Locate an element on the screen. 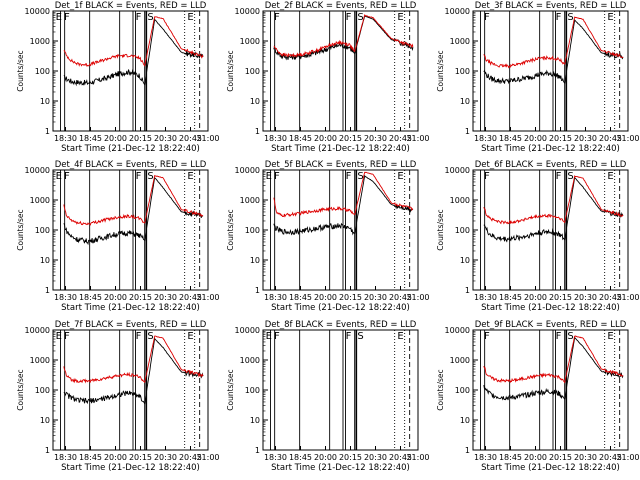 The image size is (640, 480). chart-title: Det_9f BLACK = Events, RED = LLD is located at coordinates (551, 325).